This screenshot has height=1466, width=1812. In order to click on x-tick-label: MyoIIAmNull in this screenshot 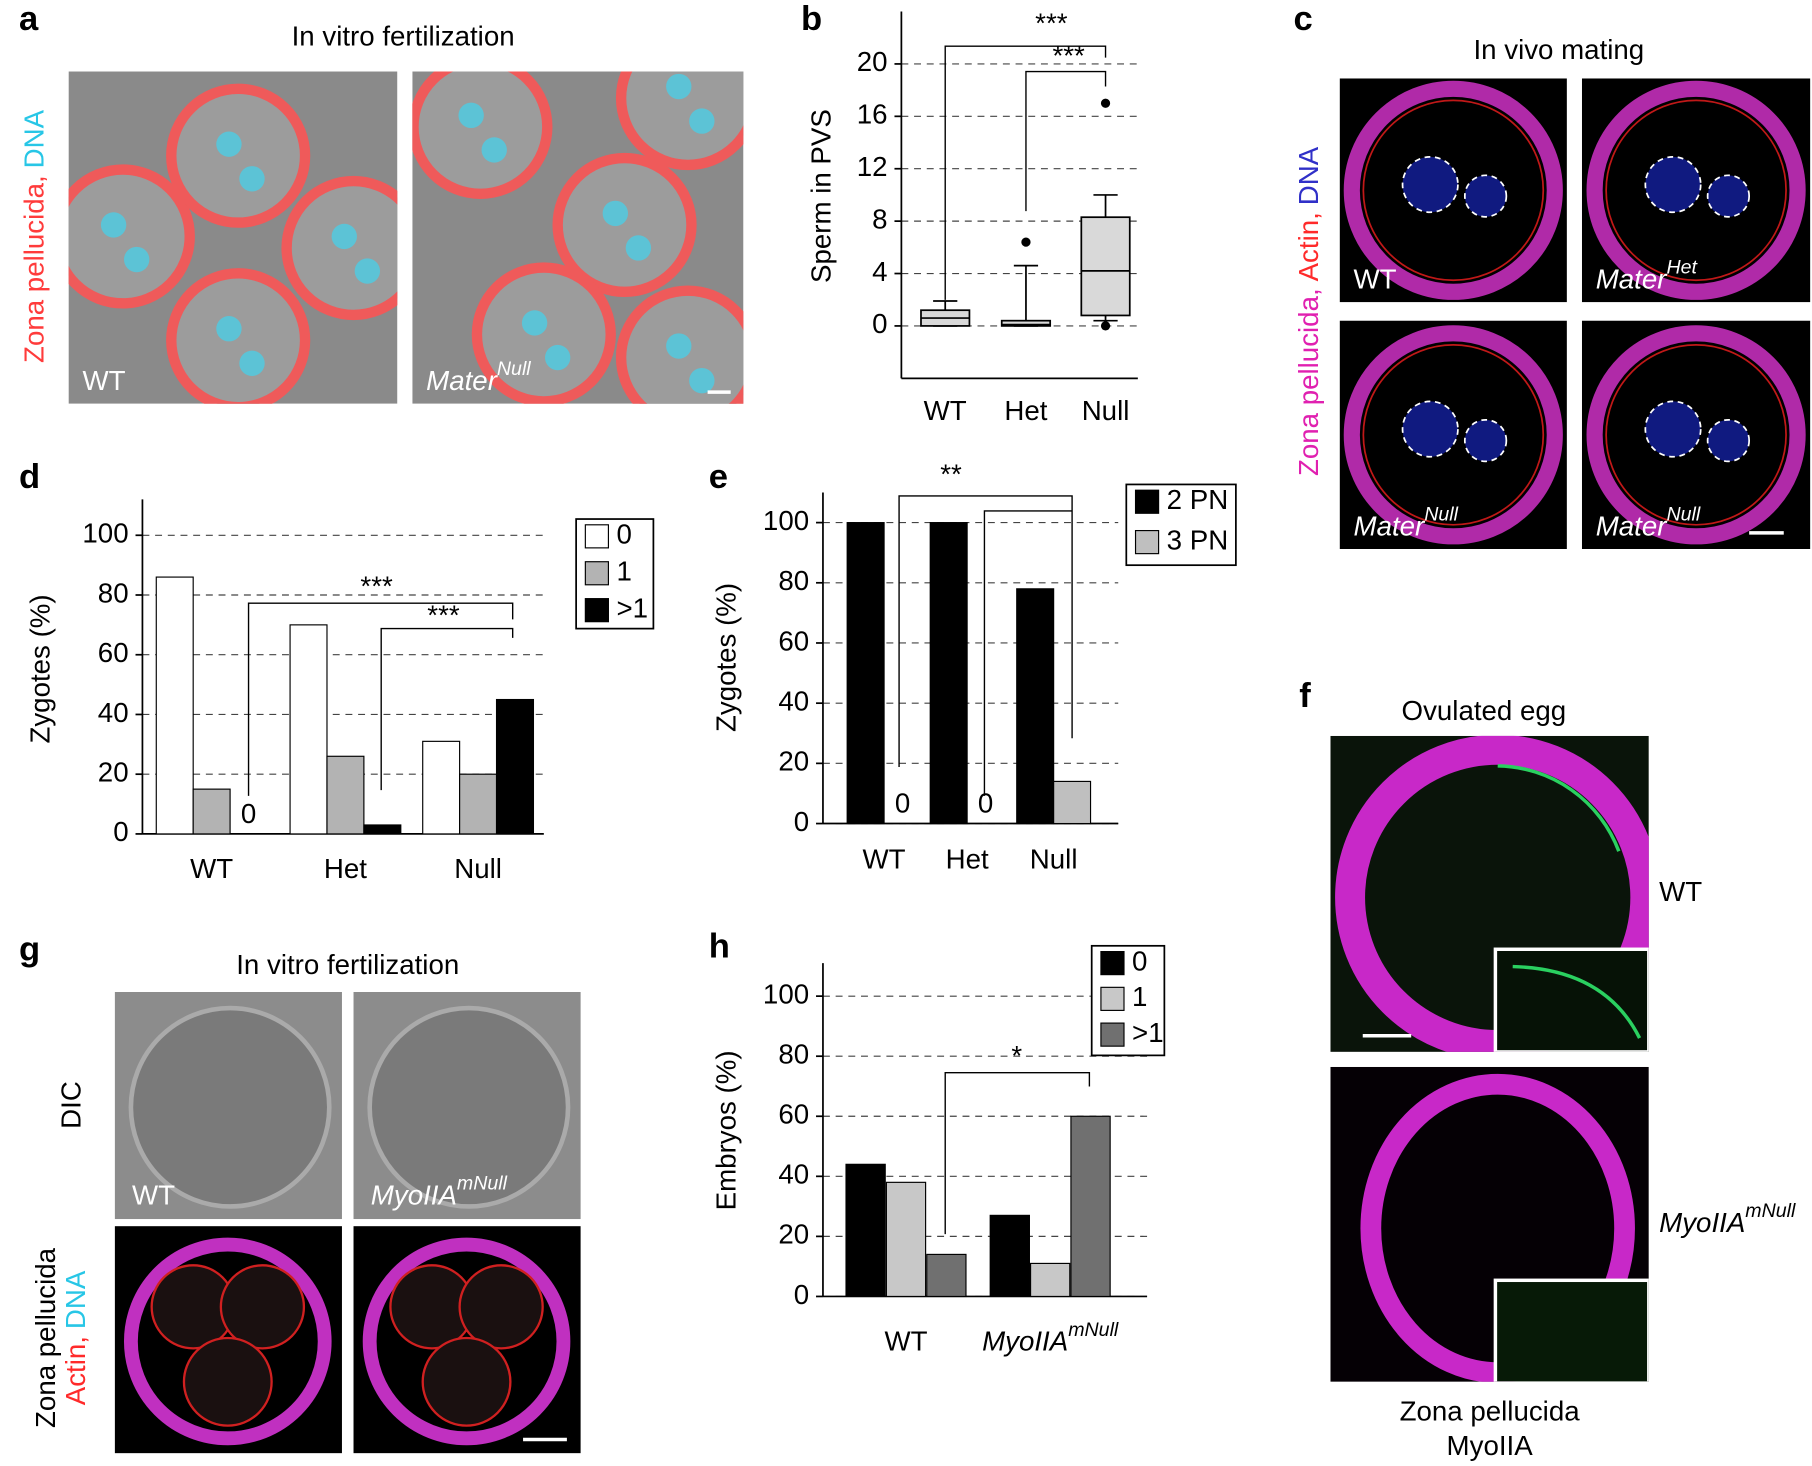, I will do `click(1050, 1338)`.